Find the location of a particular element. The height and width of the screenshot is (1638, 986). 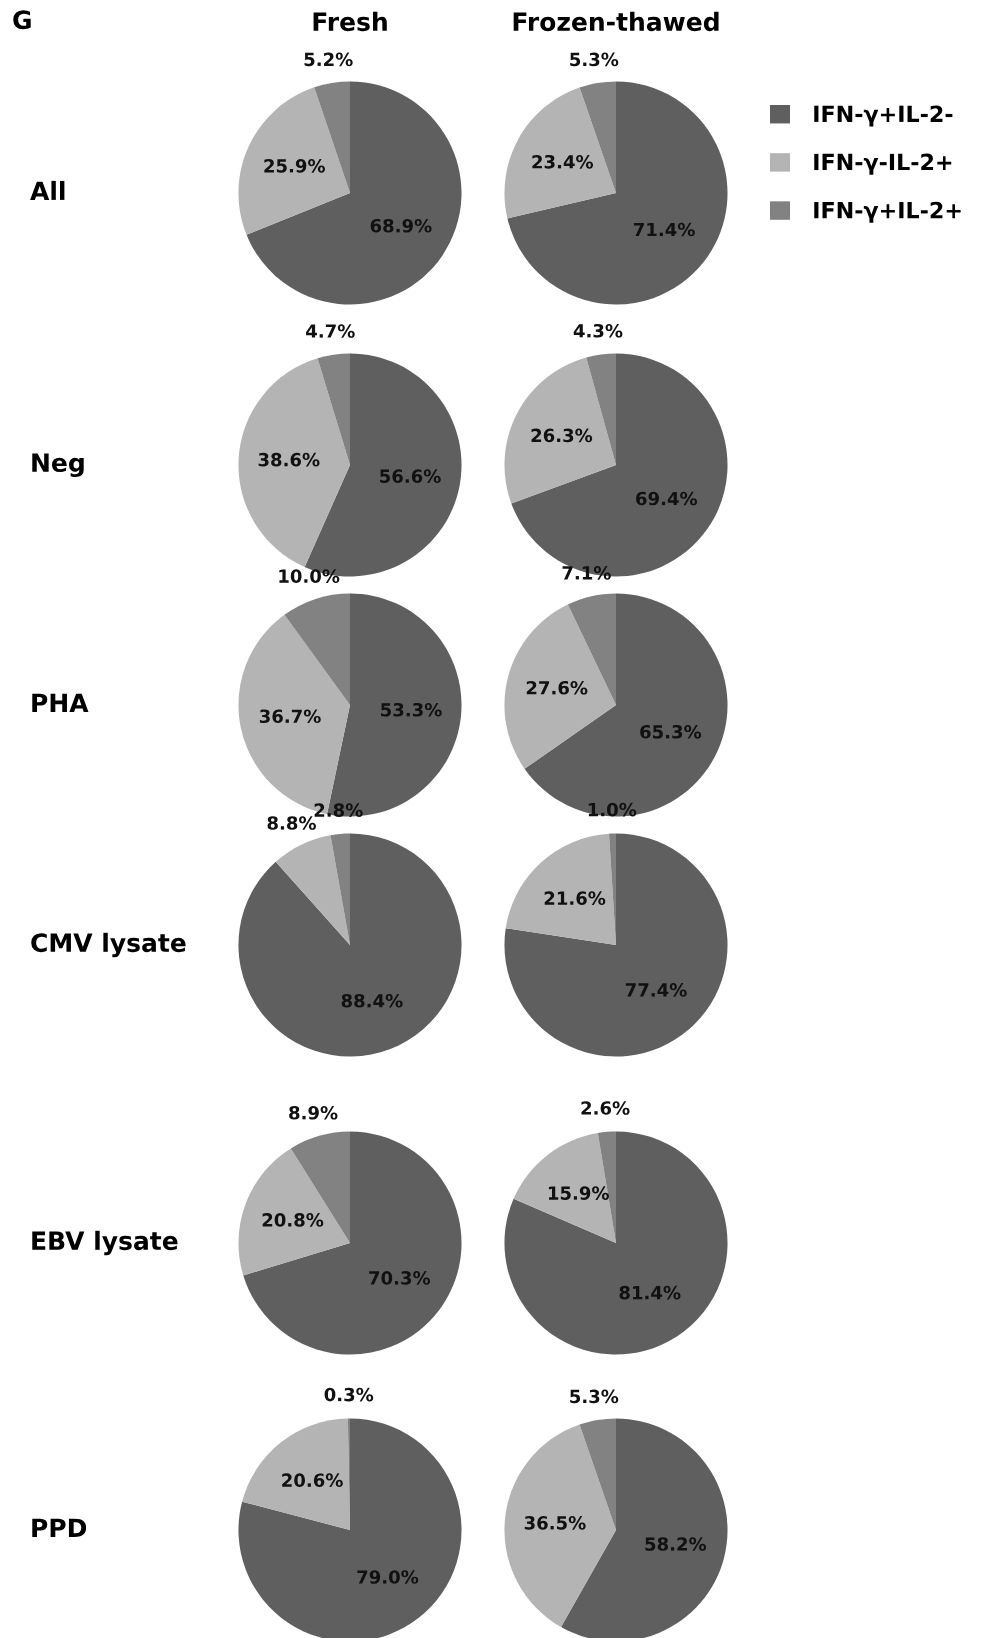

data-label: 79.0% is located at coordinates (388, 1577).